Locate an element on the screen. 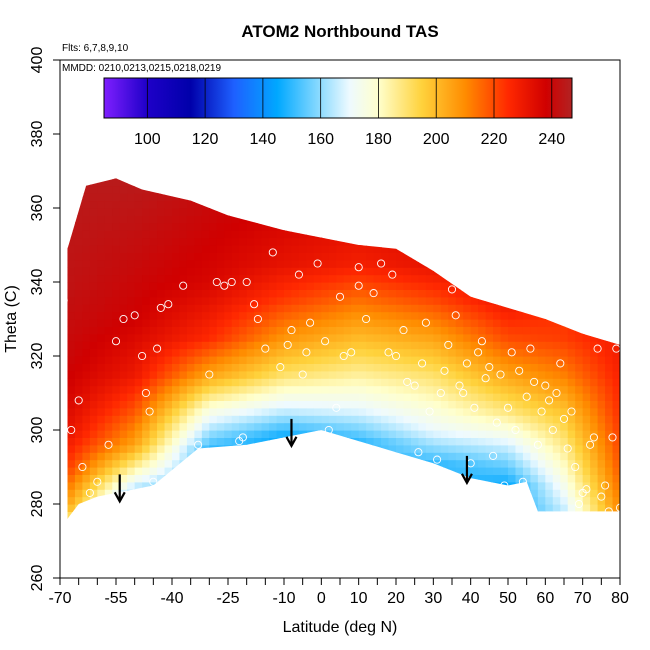  y-tick-label: 300 is located at coordinates (37, 430).